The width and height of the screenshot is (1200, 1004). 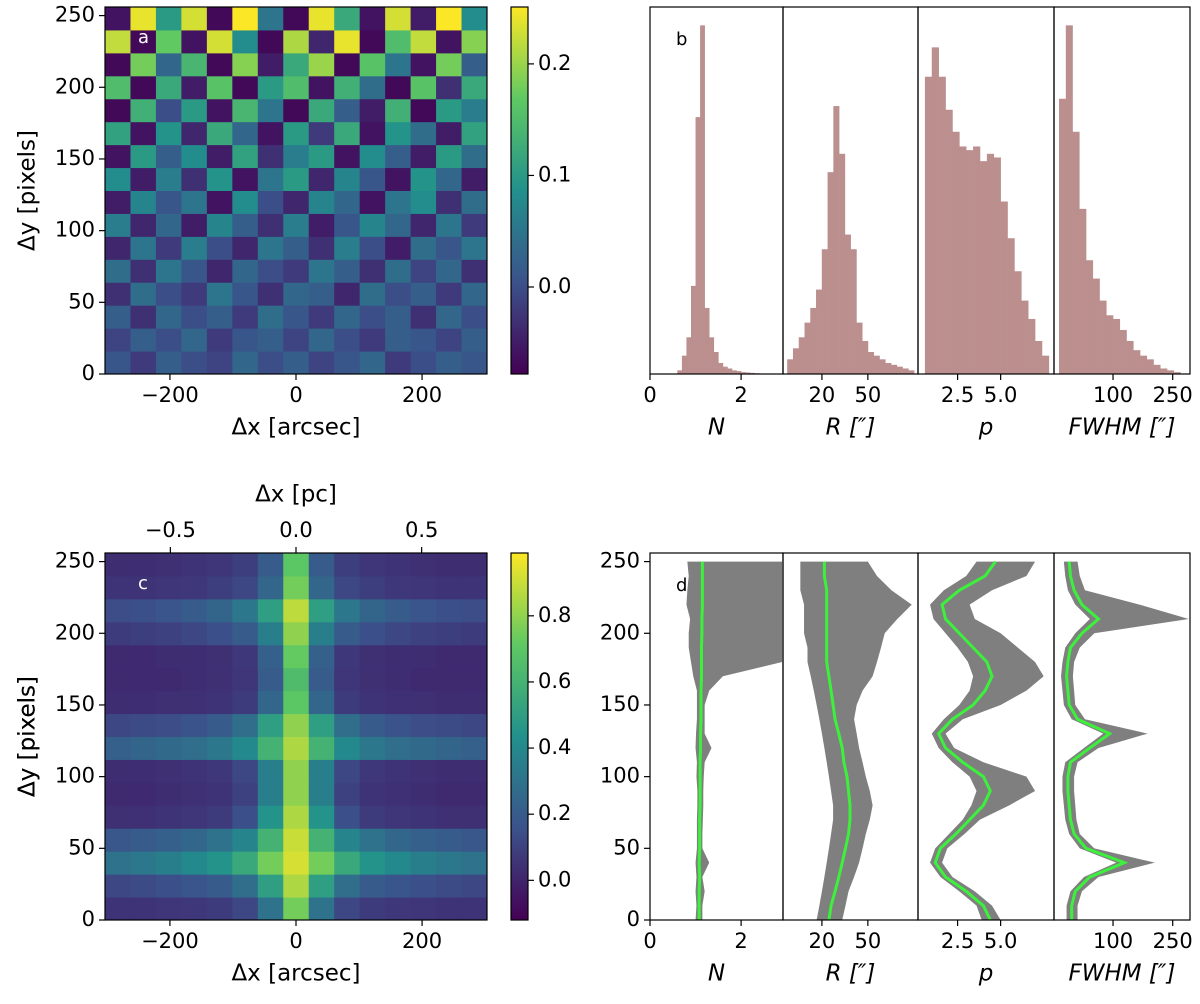 What do you see at coordinates (143, 37) in the screenshot?
I see `panel-label: a` at bounding box center [143, 37].